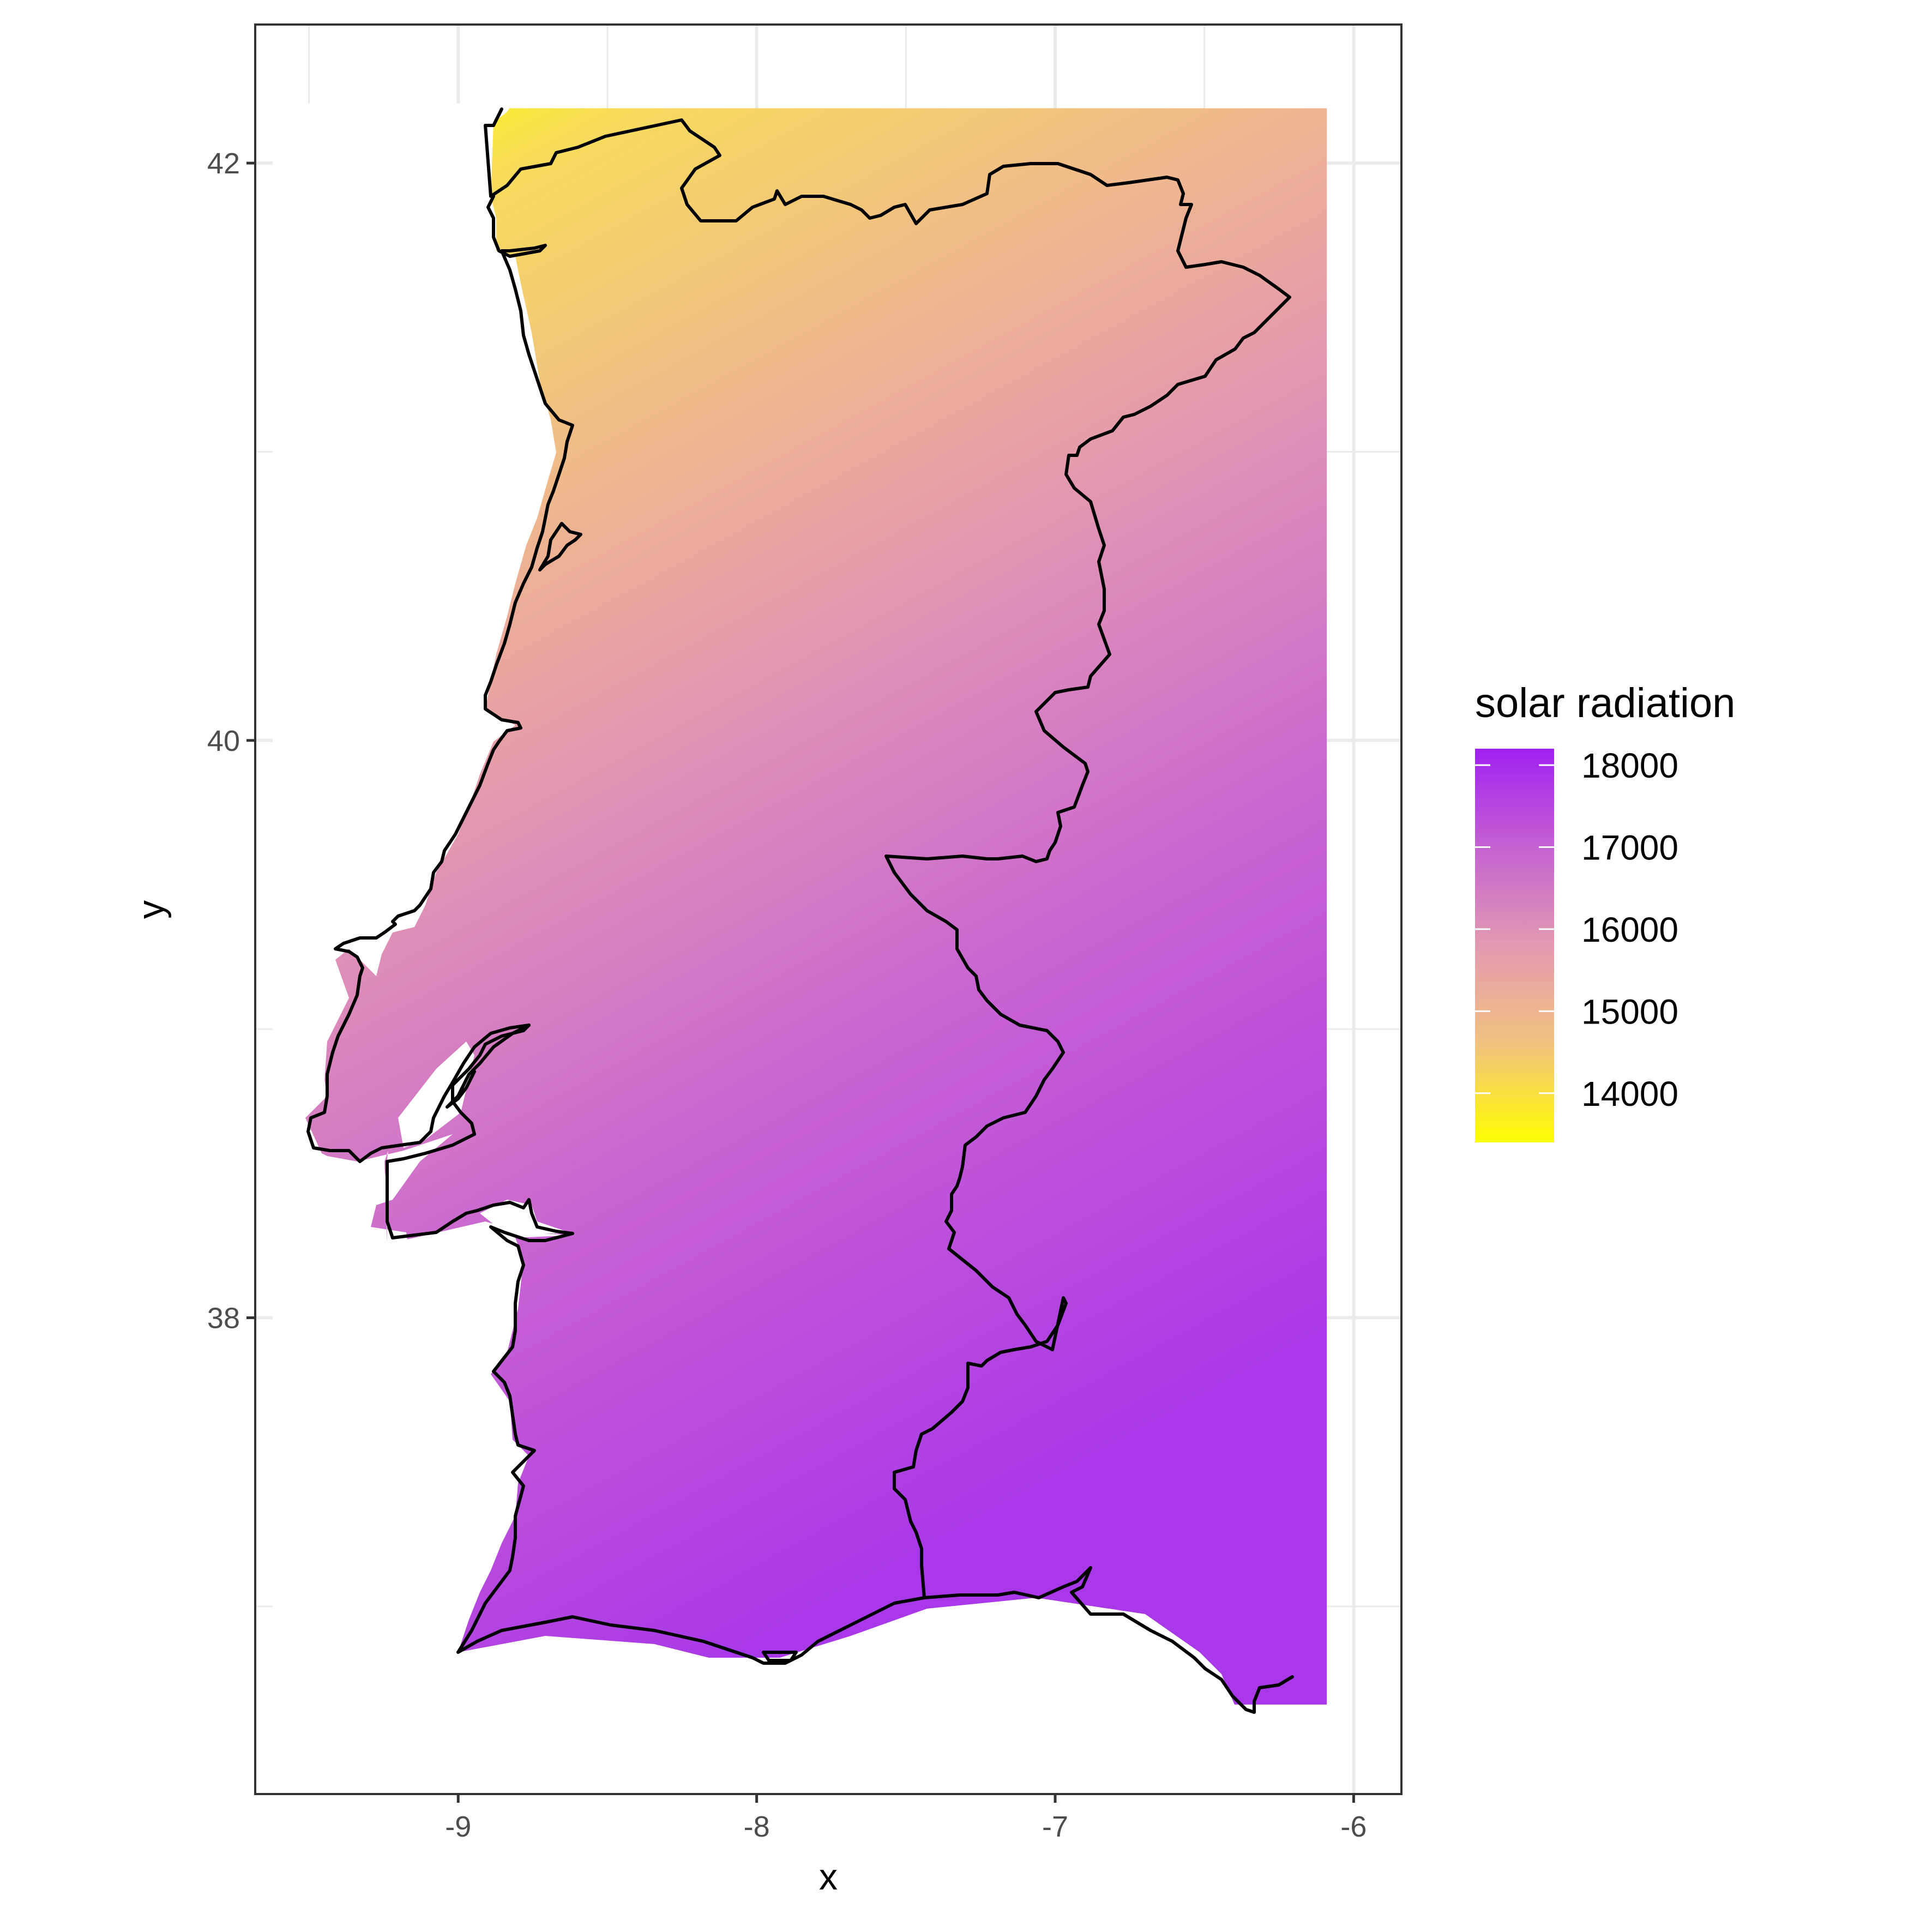 Image resolution: width=1932 pixels, height=1932 pixels. What do you see at coordinates (1353, 1826) in the screenshot?
I see `x-tick-label-3: -6` at bounding box center [1353, 1826].